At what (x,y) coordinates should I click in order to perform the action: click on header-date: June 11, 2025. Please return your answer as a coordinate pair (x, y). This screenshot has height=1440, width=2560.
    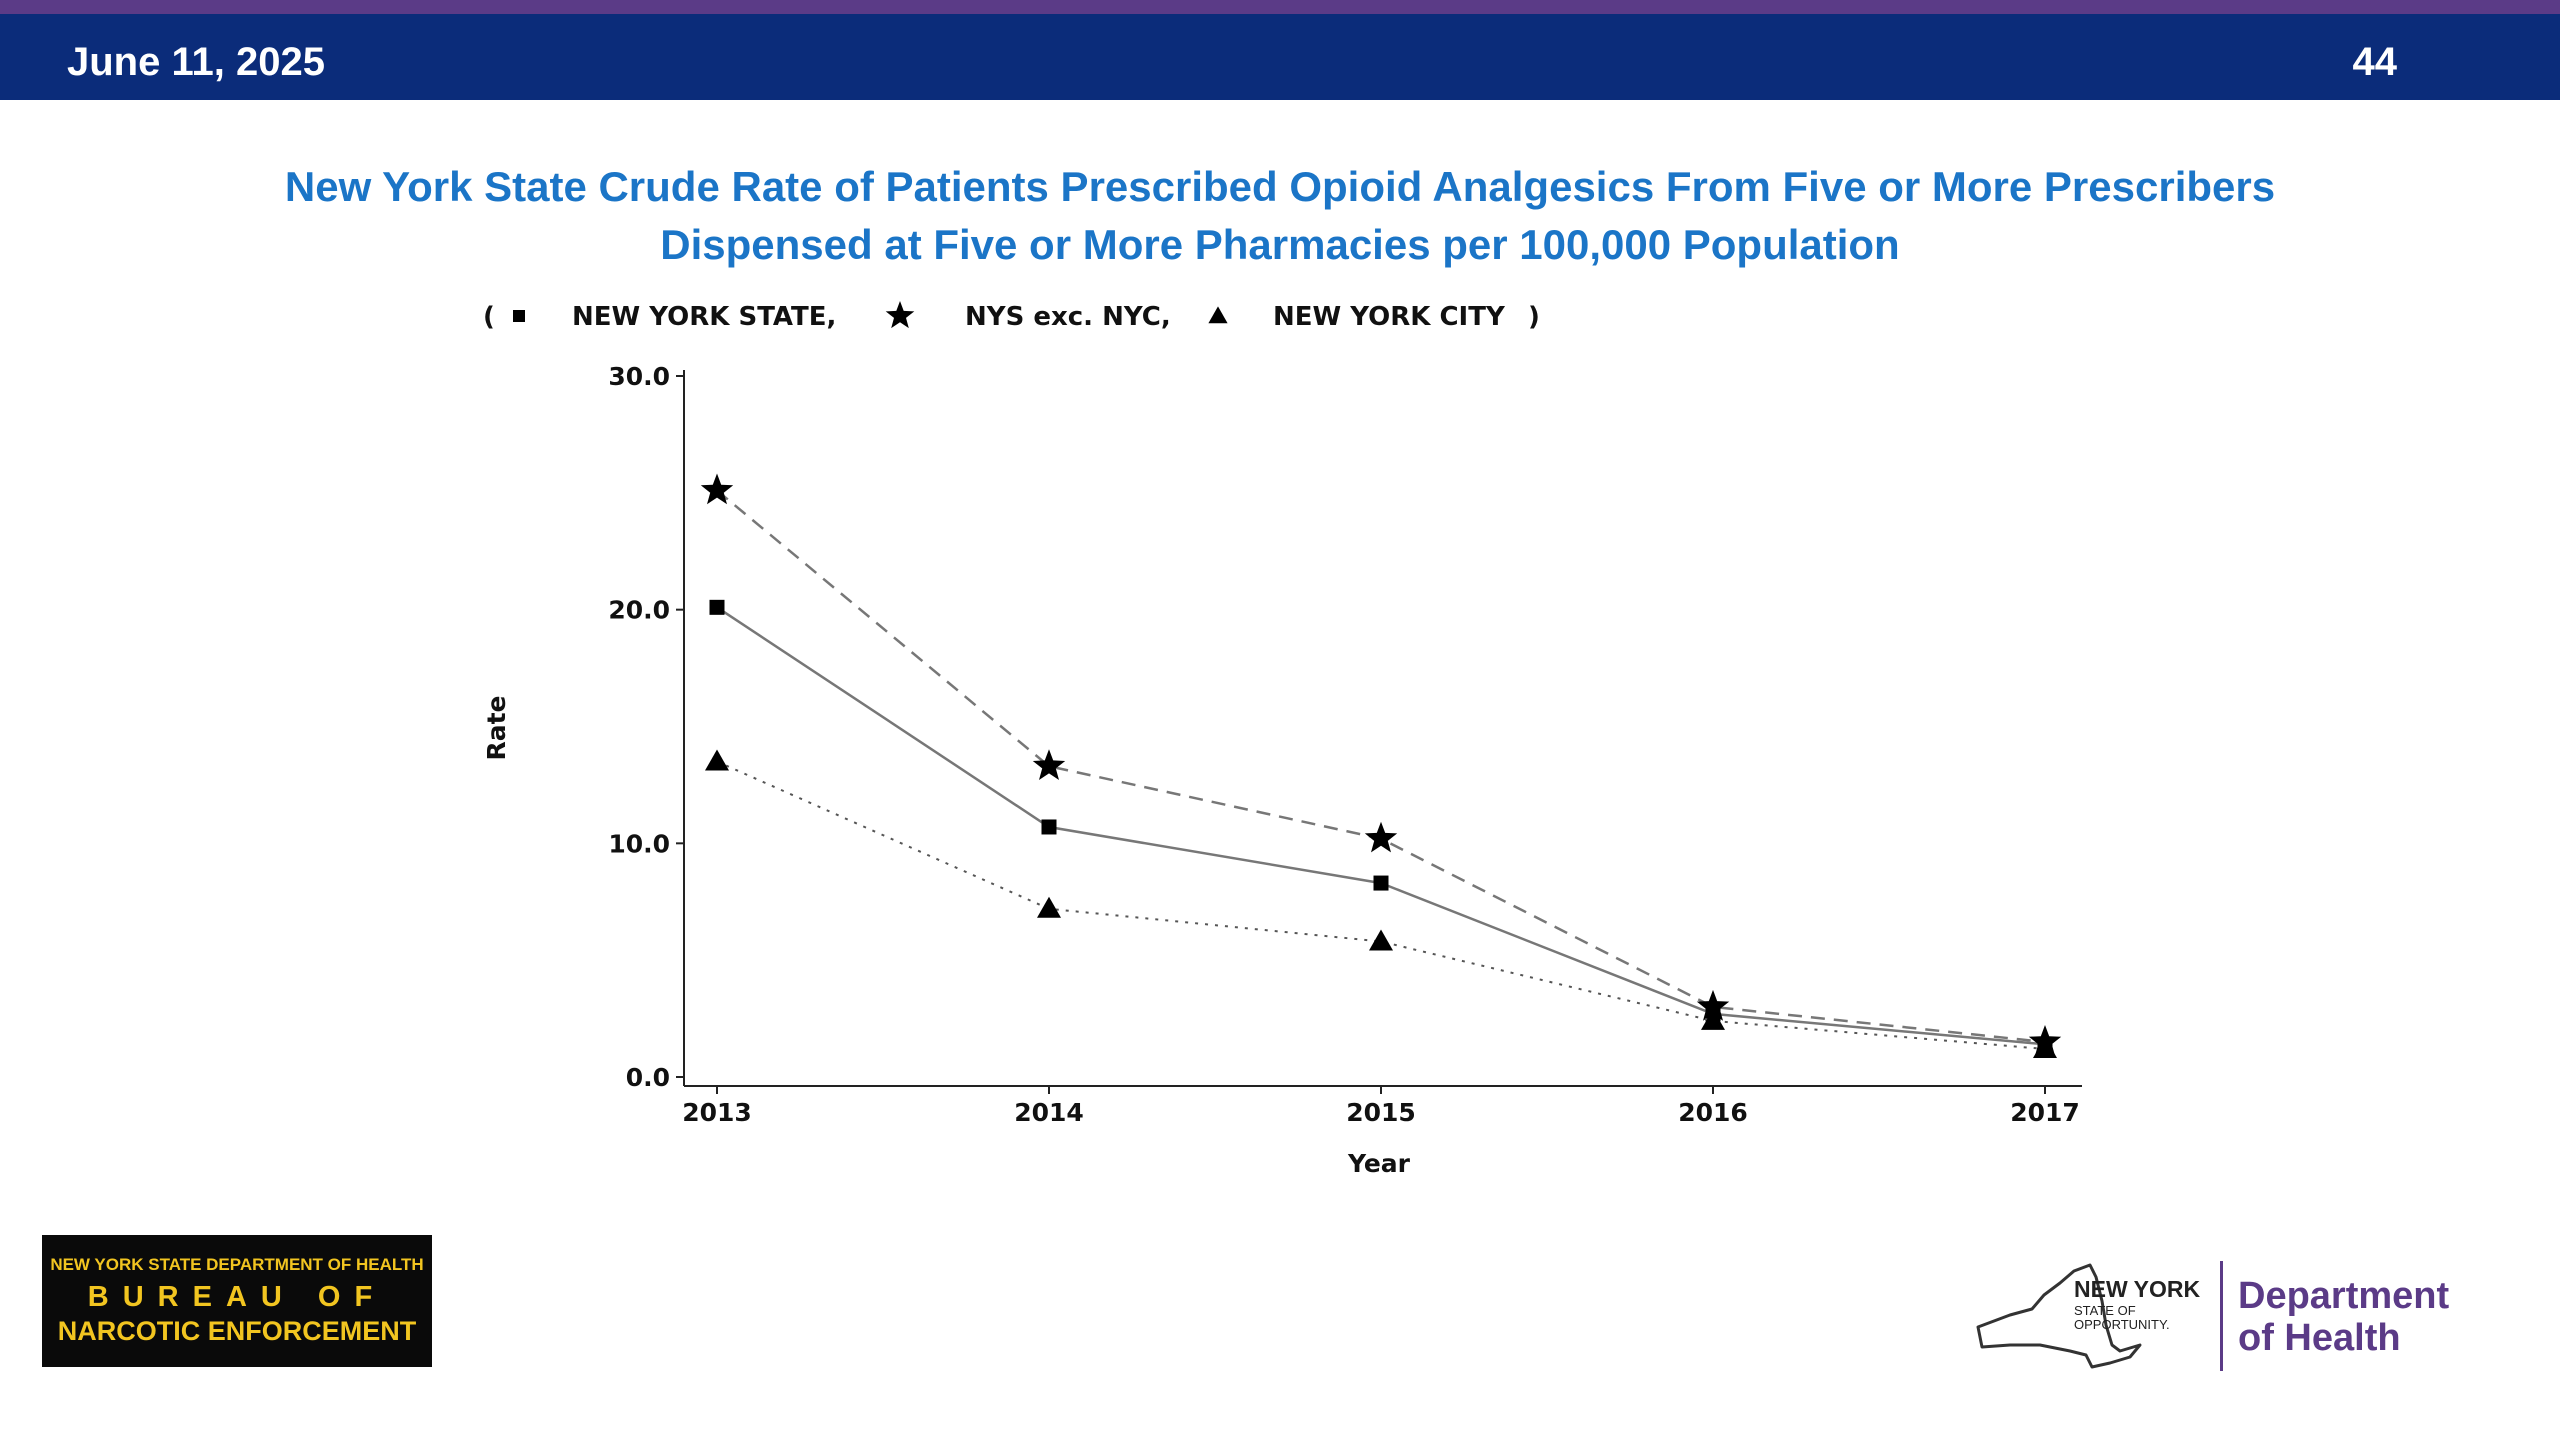
    Looking at the image, I should click on (196, 62).